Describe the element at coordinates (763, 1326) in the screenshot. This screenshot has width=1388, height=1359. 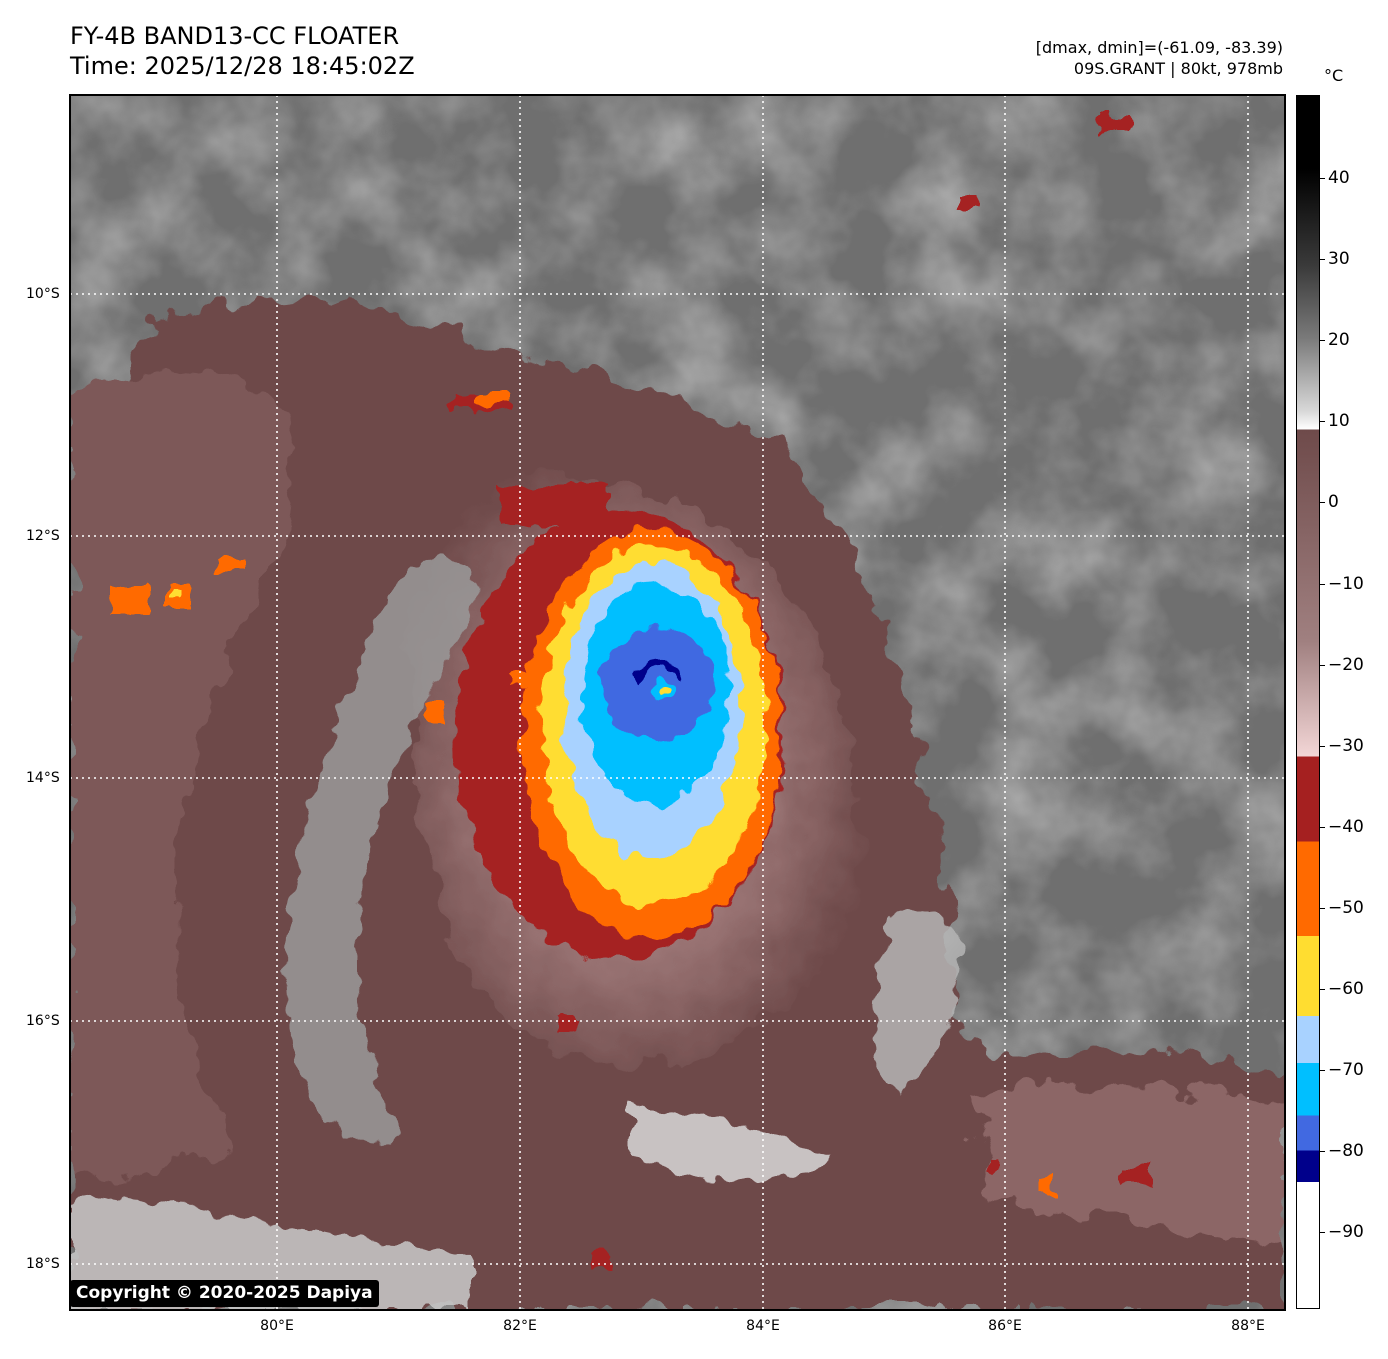
I see `lon-label-84e: 84°E` at that location.